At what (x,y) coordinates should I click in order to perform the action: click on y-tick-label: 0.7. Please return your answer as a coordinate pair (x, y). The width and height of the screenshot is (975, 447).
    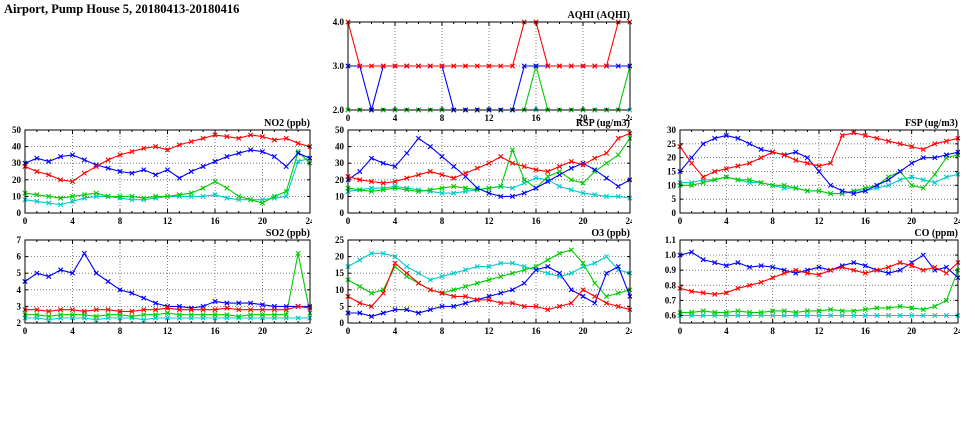
    Looking at the image, I should click on (671, 300).